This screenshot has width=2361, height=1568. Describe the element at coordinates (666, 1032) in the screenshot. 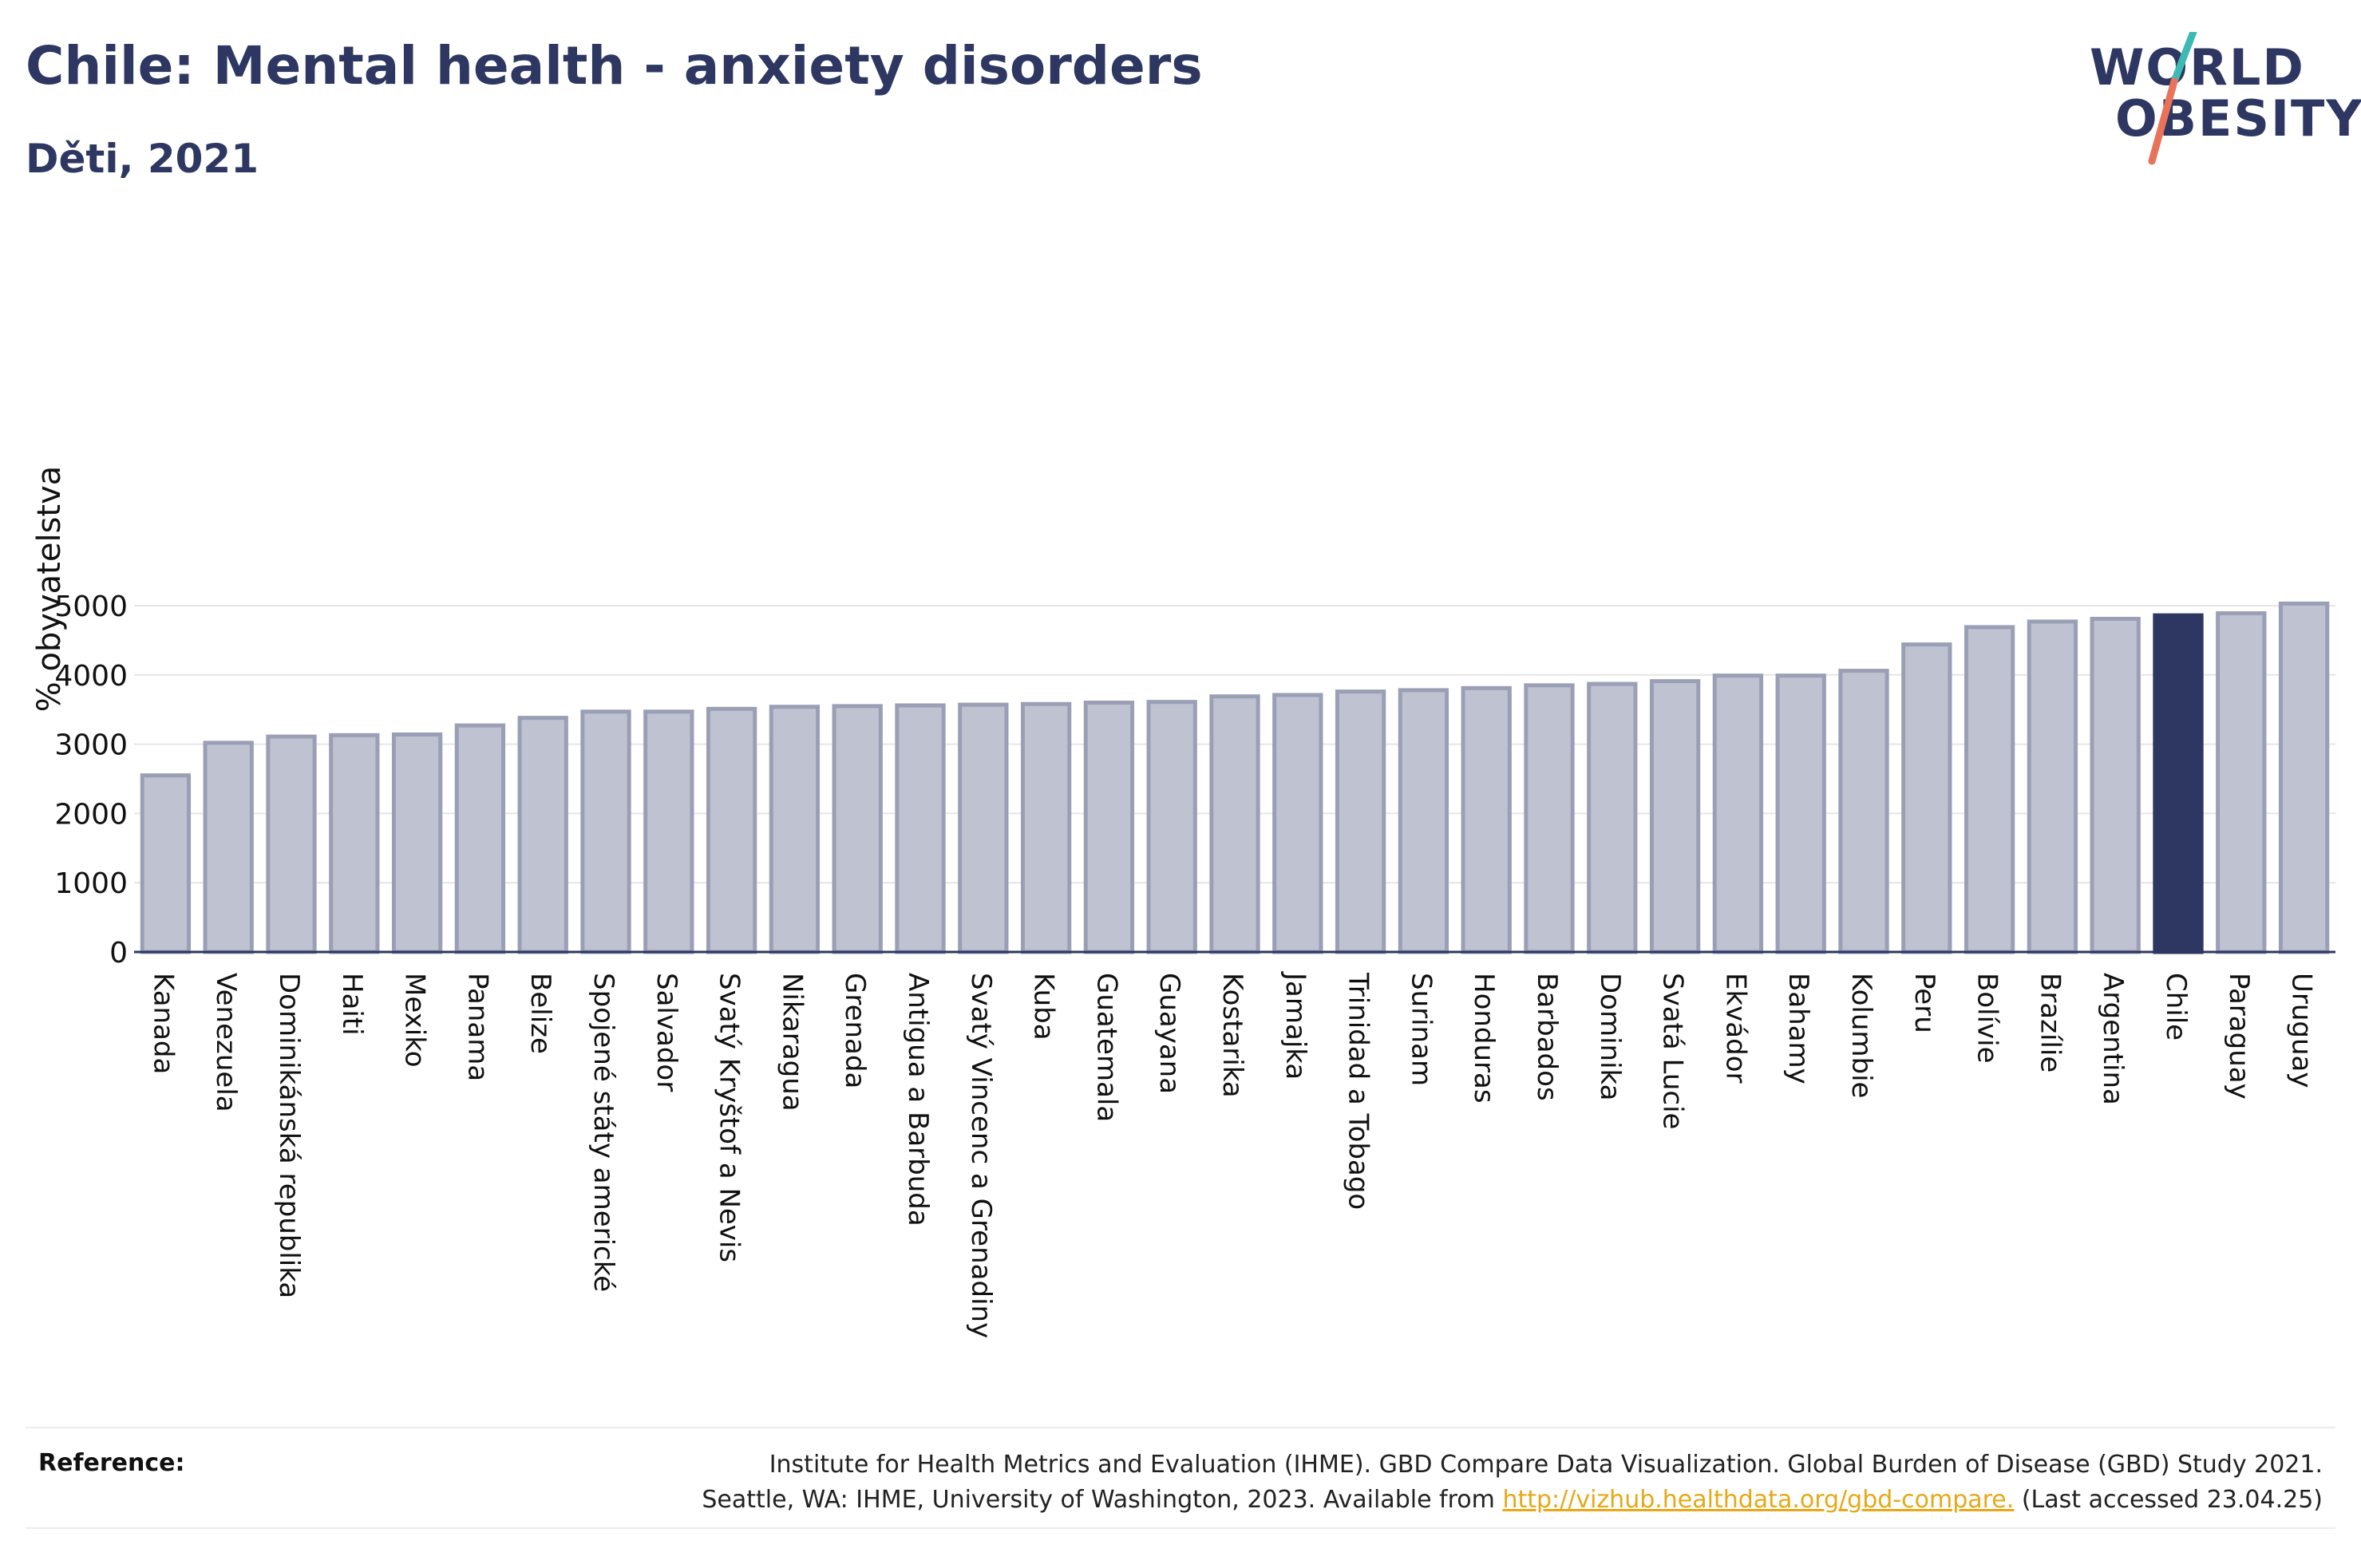

I see `x-tick-label: Salvador` at that location.